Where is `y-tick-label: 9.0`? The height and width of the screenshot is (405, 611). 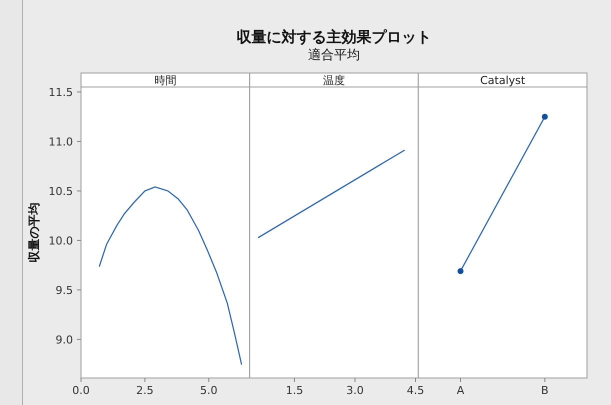
y-tick-label: 9.0 is located at coordinates (64, 339).